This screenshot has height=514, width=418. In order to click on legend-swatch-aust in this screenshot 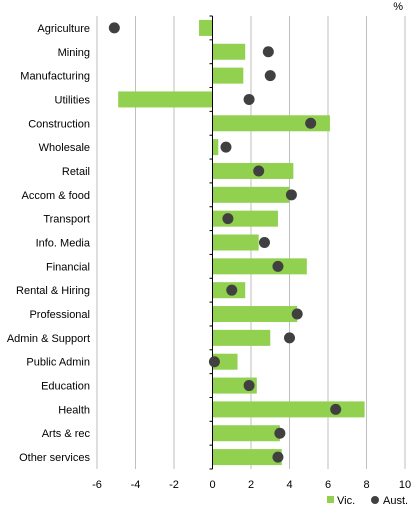, I will do `click(375, 500)`.